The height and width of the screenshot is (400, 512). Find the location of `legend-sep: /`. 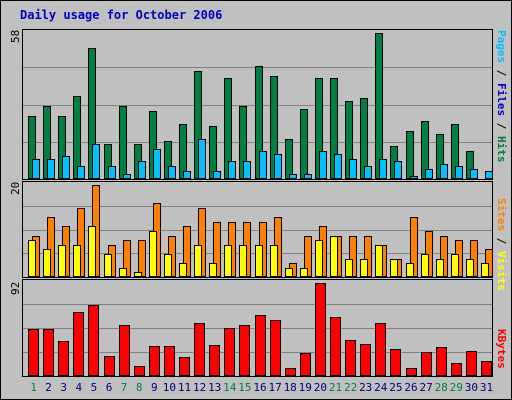

legend-sep: / is located at coordinates (501, 126).